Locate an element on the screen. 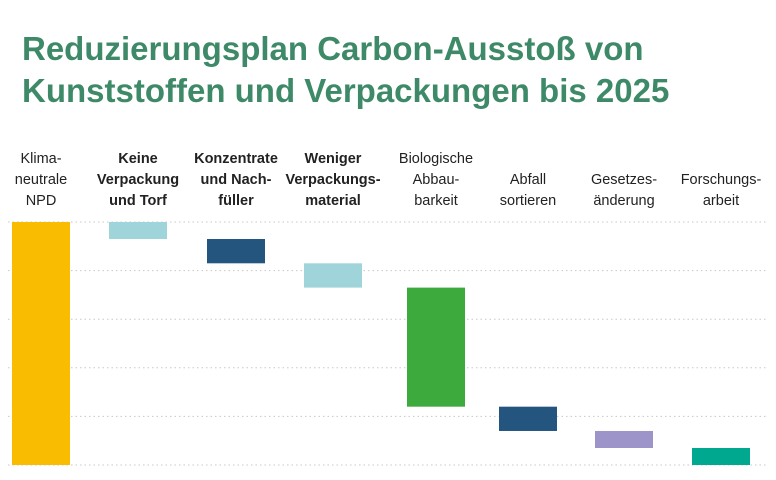  category-label-4-line-0: Biologische is located at coordinates (436, 159).